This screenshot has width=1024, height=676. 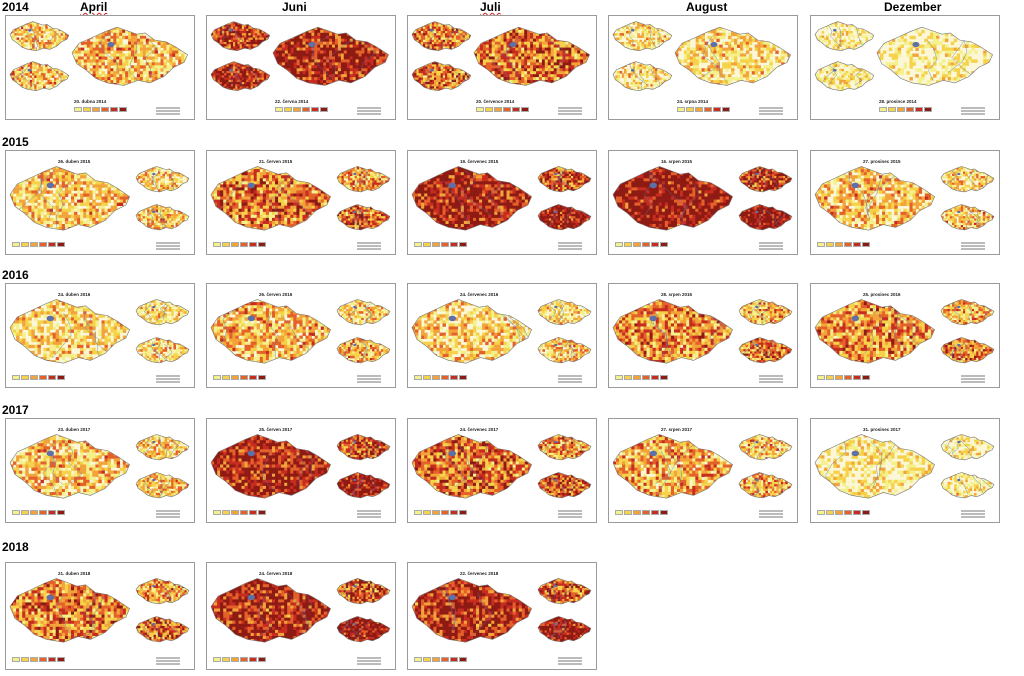 I want to click on map-date-label: 24. červen 2018, so click(x=275, y=573).